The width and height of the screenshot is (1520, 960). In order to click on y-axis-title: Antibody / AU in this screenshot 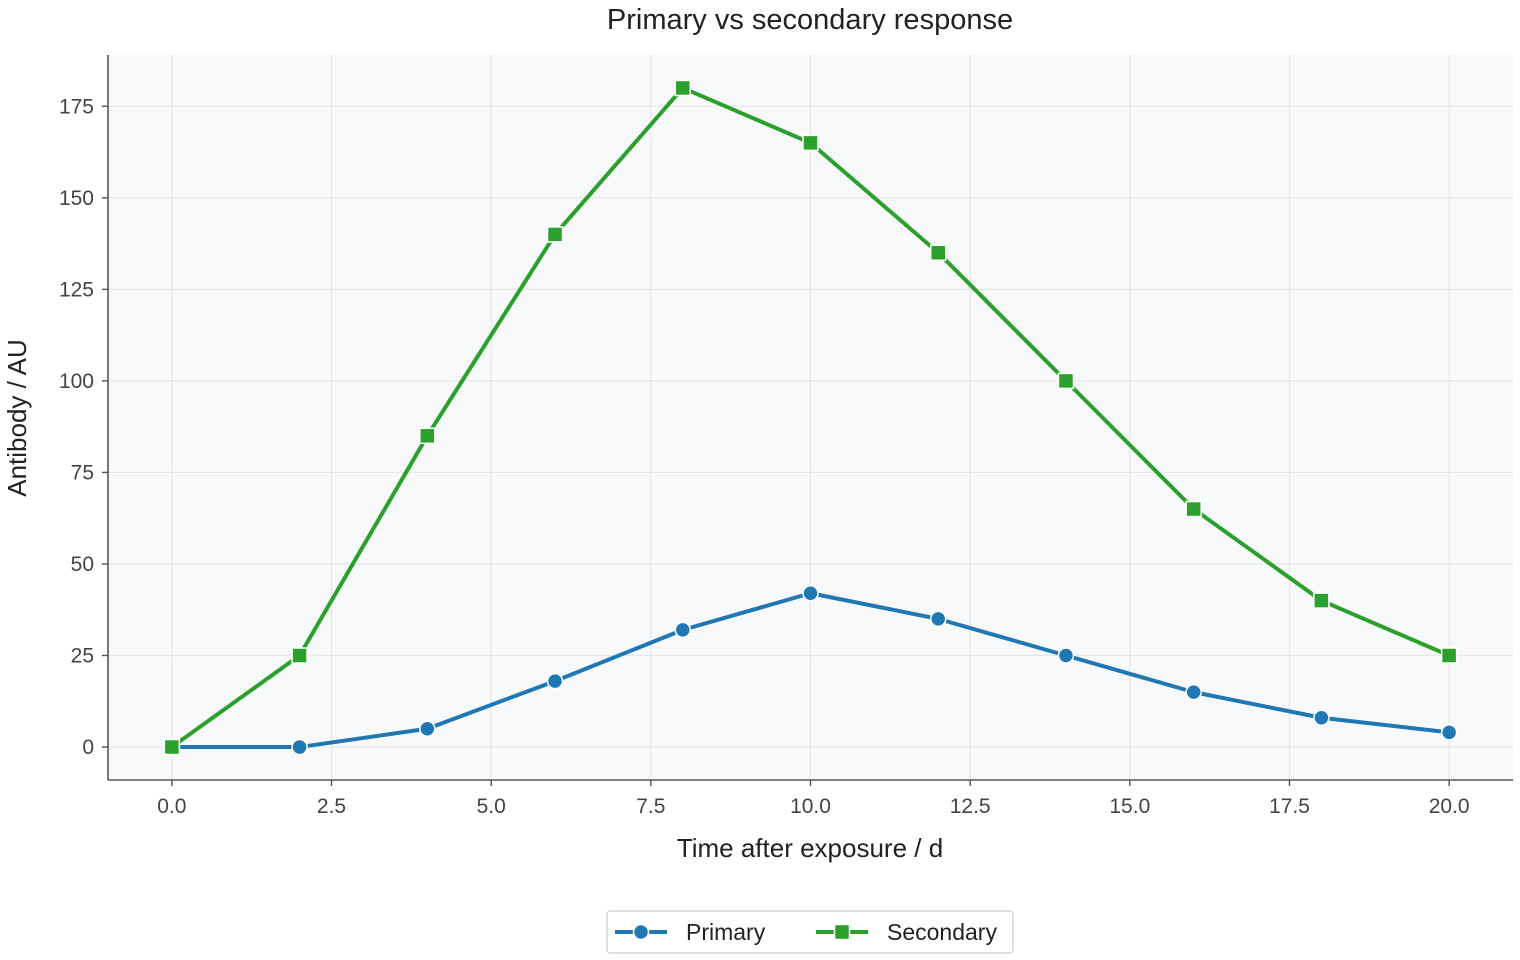, I will do `click(17, 418)`.